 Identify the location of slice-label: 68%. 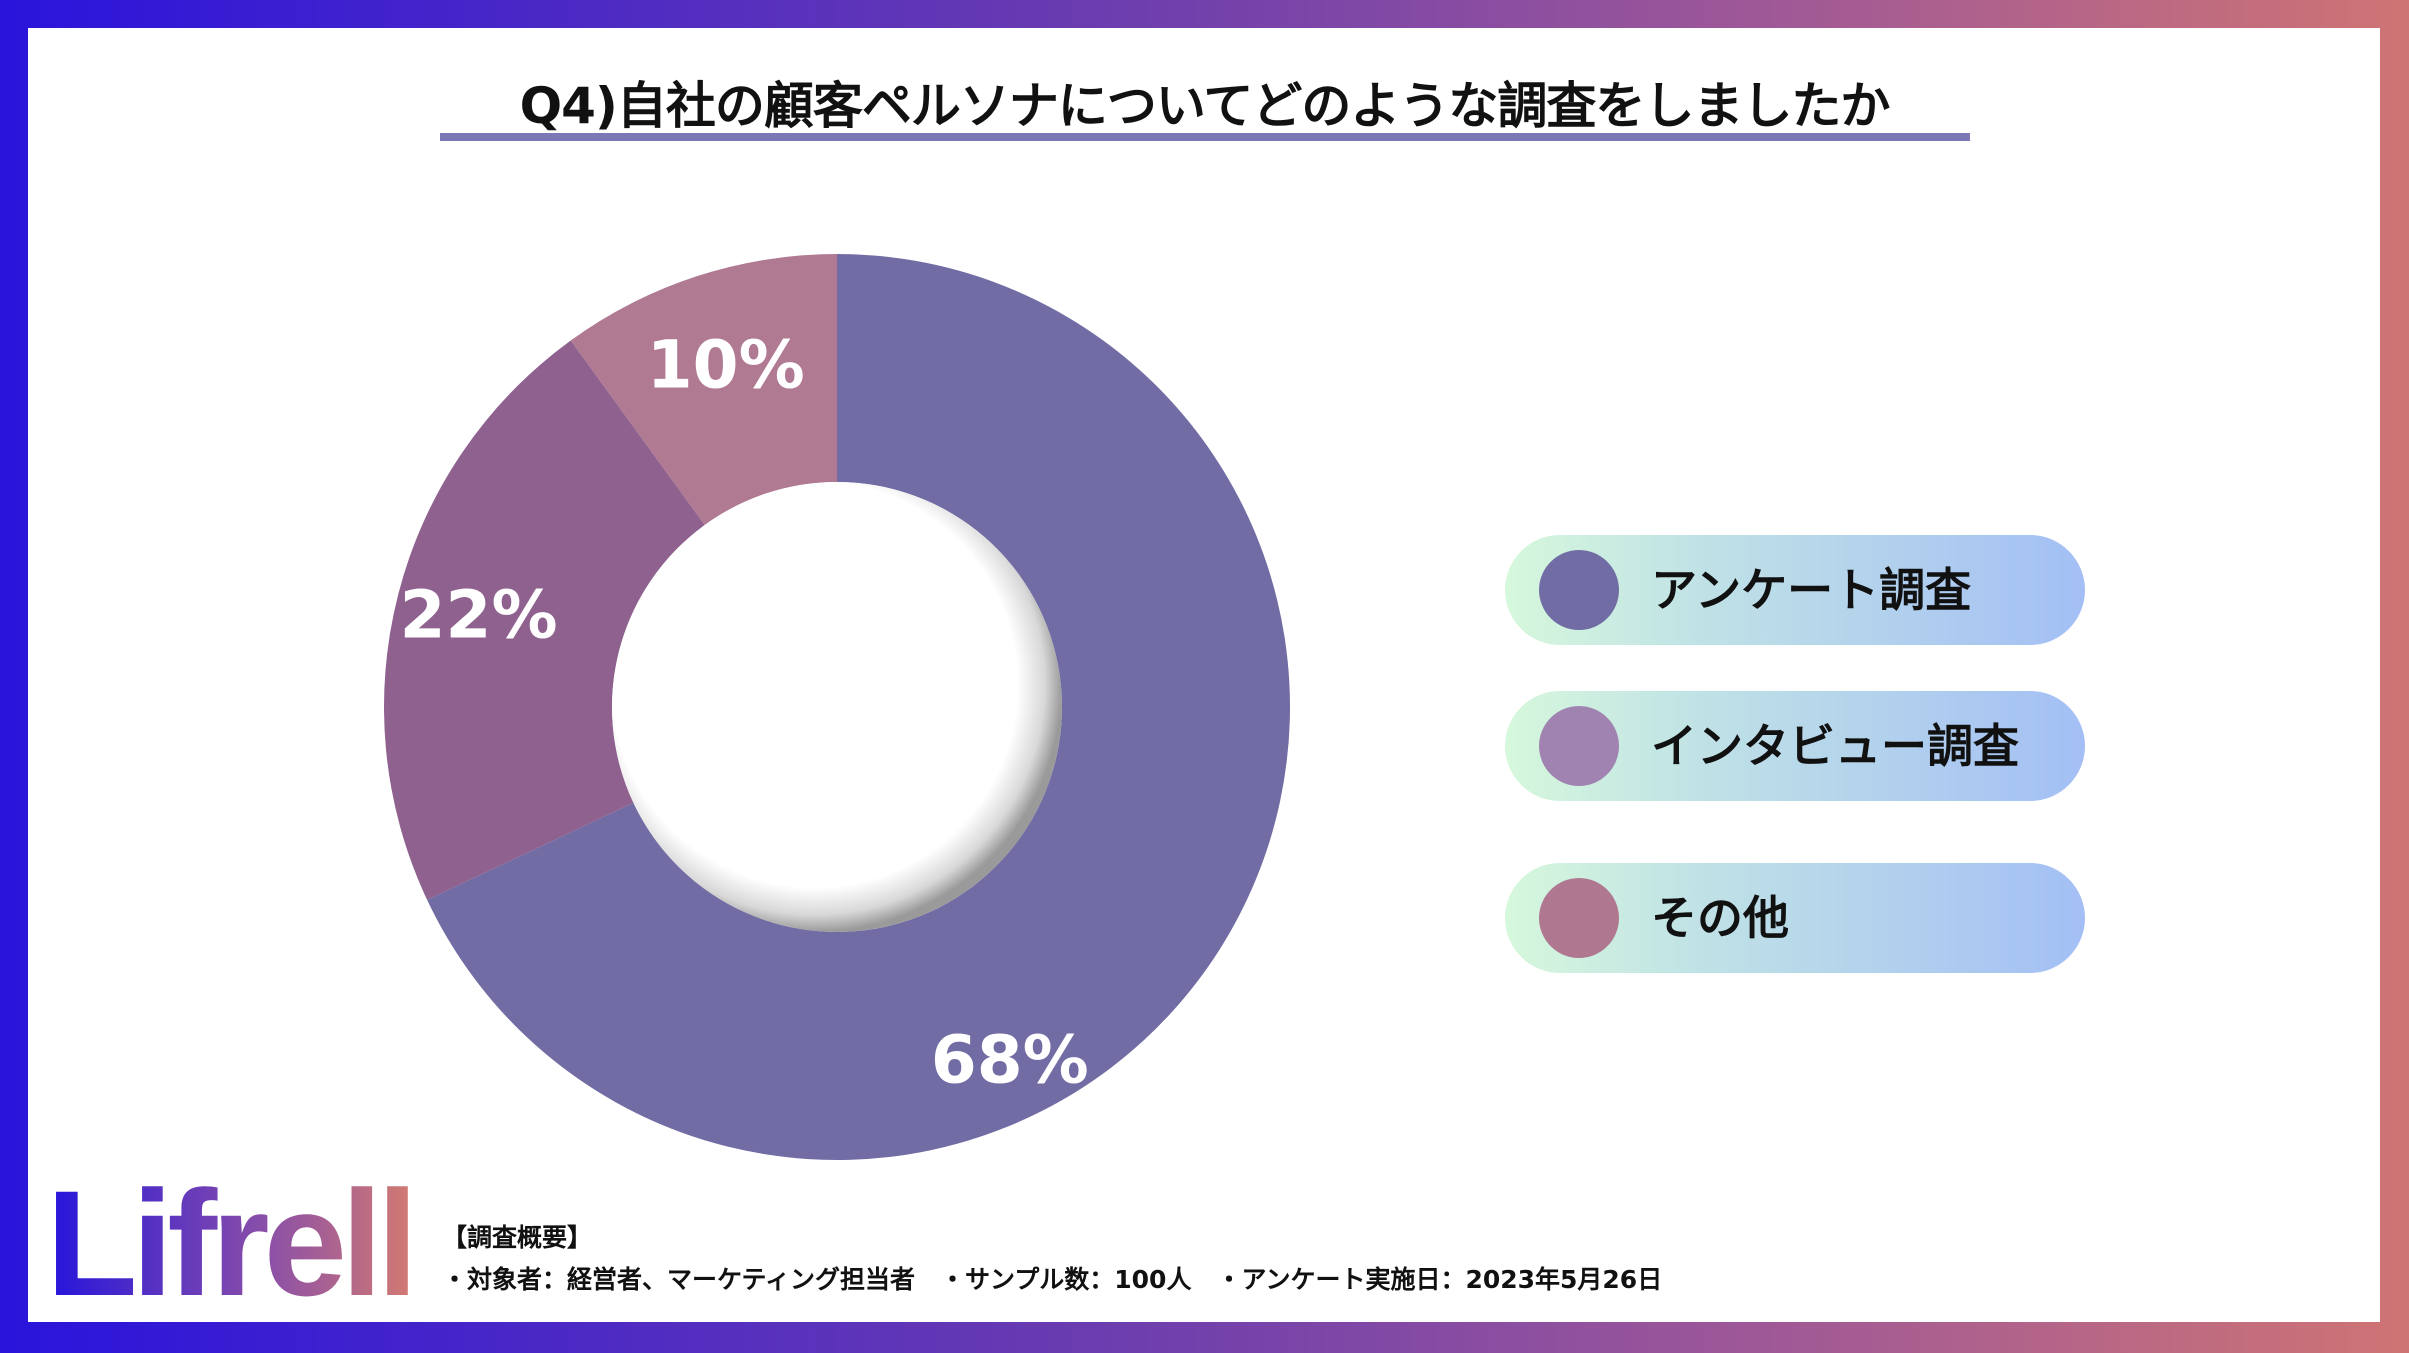
(1009, 1060).